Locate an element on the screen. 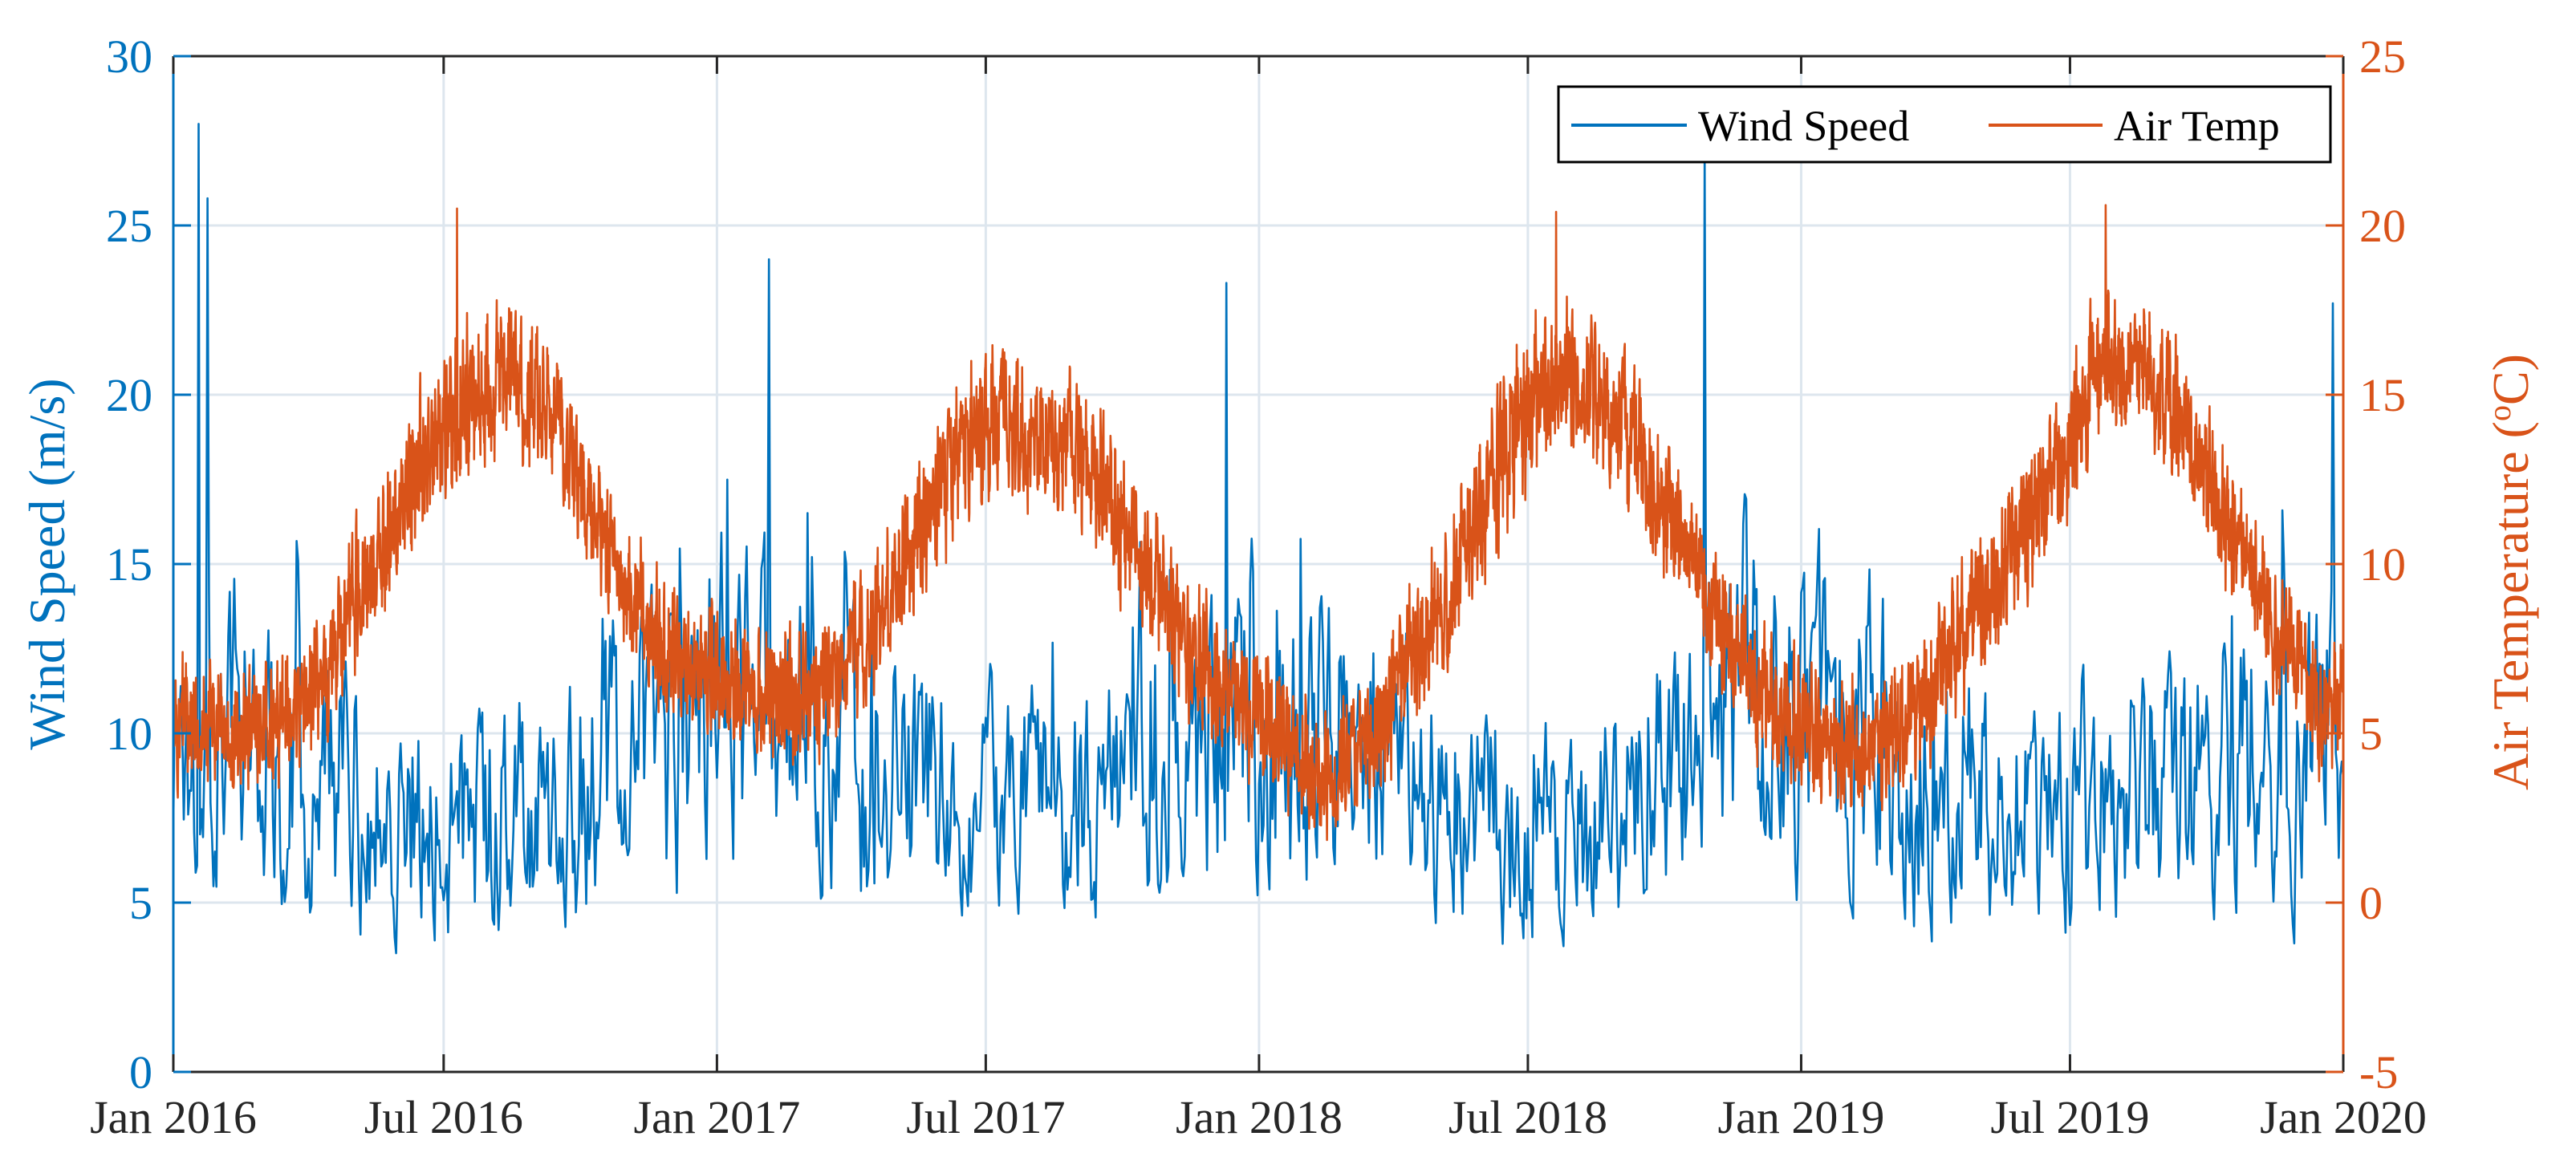 The image size is (2576, 1173). left-tick-label: 5 is located at coordinates (140, 903).